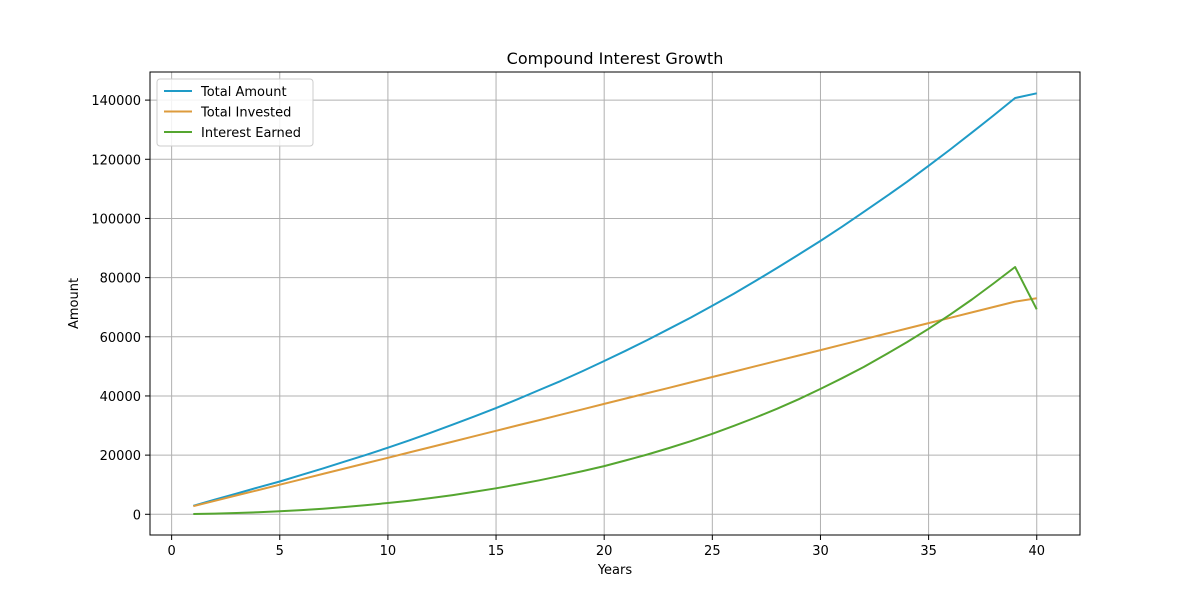 The height and width of the screenshot is (600, 1200). Describe the element at coordinates (1036, 551) in the screenshot. I see `x-tick-label: 40` at that location.